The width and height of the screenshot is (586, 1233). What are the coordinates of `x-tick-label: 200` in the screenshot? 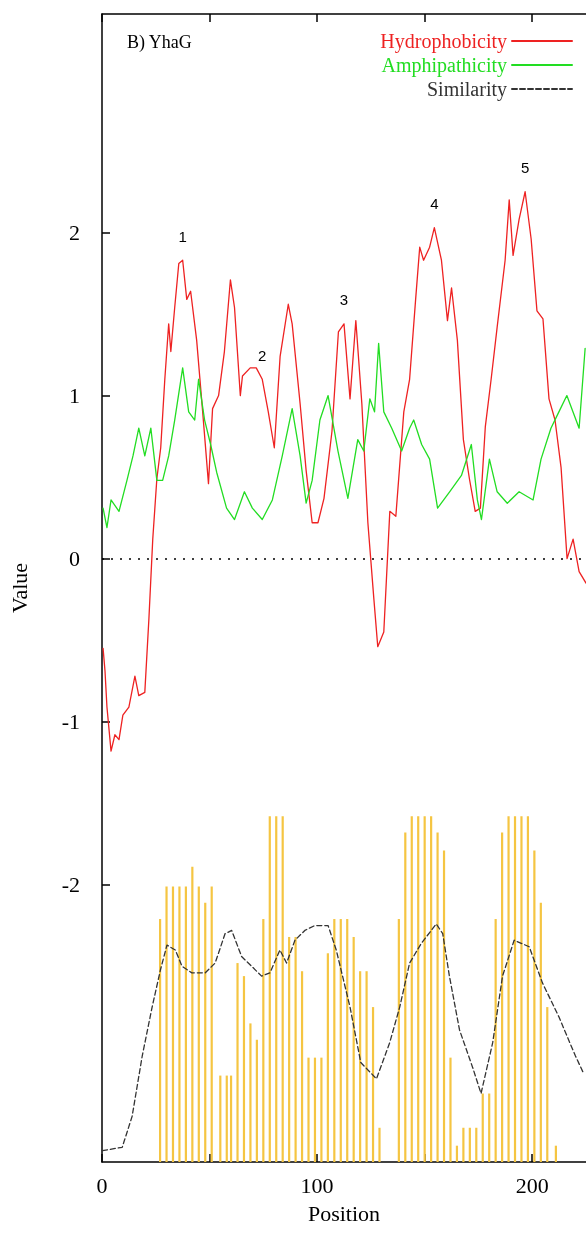 It's located at (532, 1185).